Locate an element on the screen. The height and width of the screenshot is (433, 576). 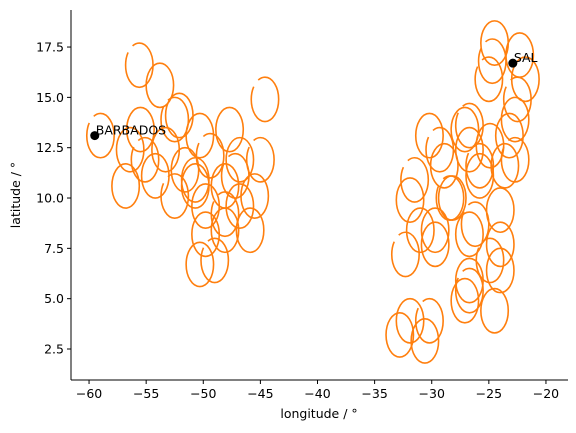
y-tick-label: 2.5 is located at coordinates (54, 348).